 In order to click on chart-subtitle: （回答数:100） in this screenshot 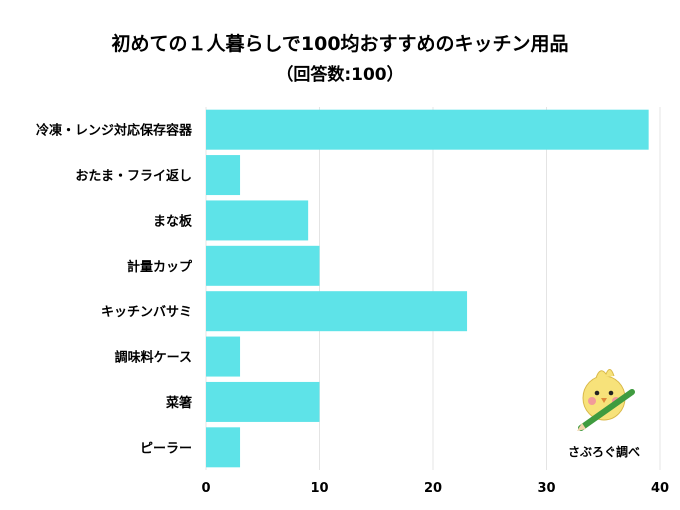, I will do `click(339, 74)`.